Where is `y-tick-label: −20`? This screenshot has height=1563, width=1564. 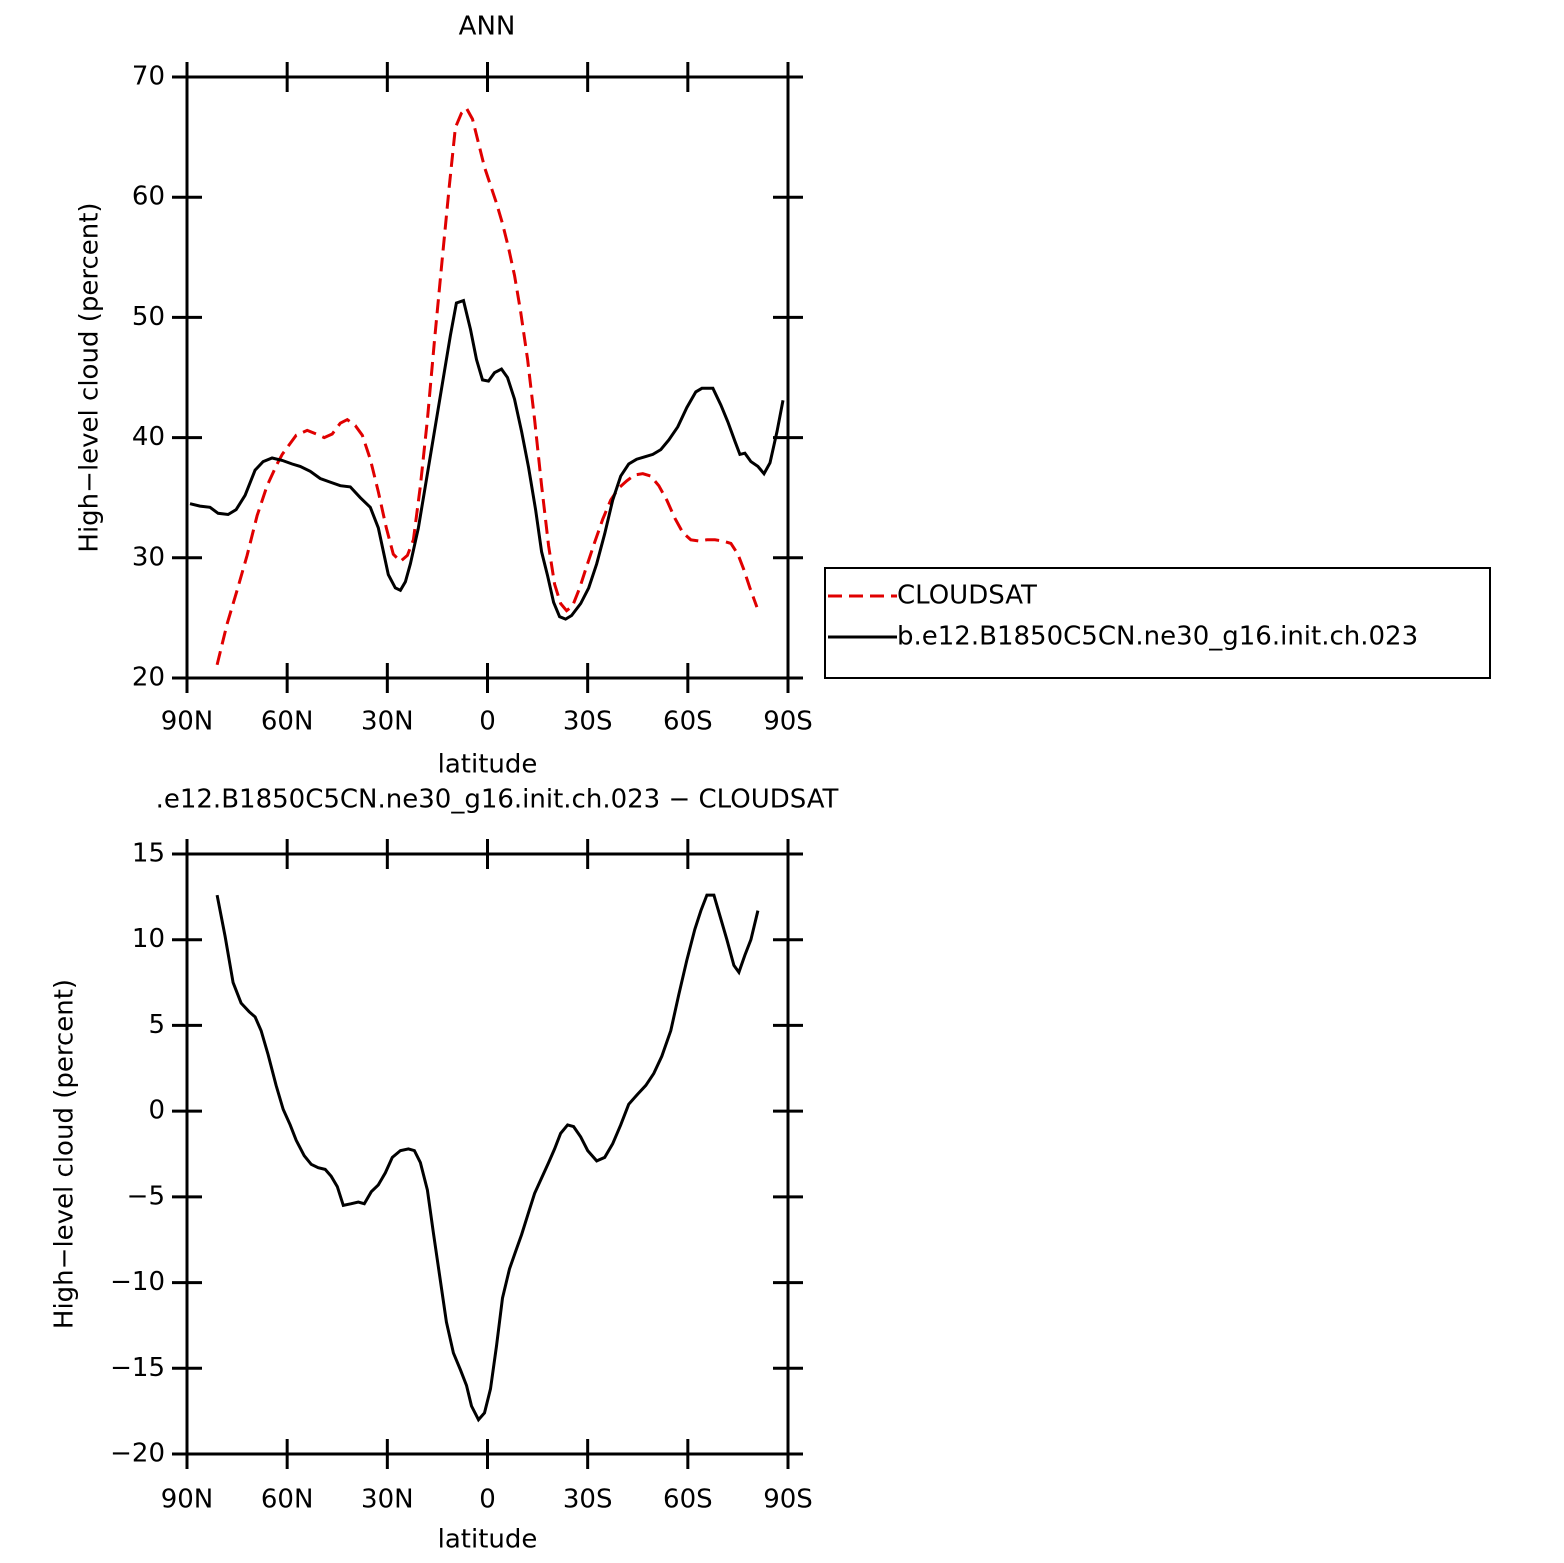
y-tick-label: −20 is located at coordinates (137, 1454).